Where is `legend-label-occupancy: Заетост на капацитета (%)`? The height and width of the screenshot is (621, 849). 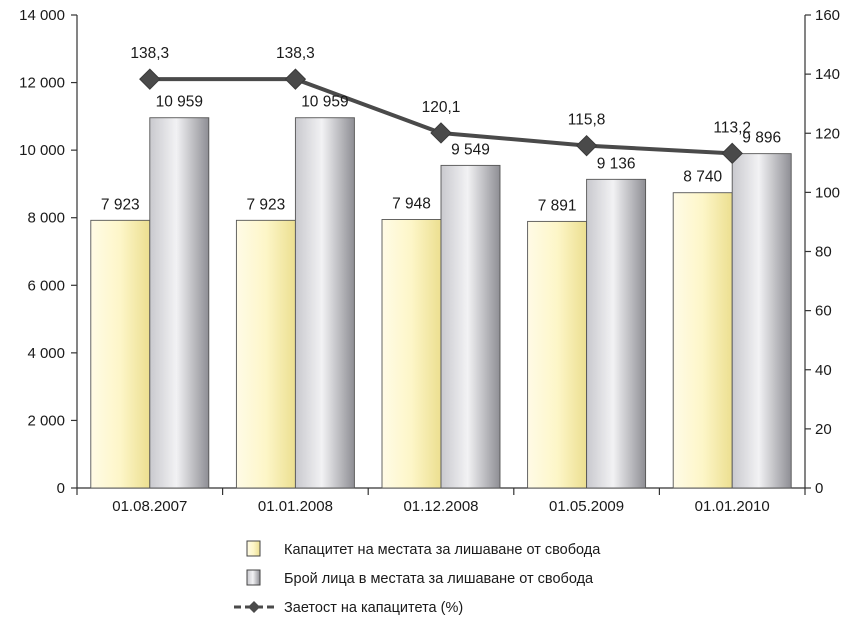
legend-label-occupancy: Заетост на капацитета (%) is located at coordinates (373, 608).